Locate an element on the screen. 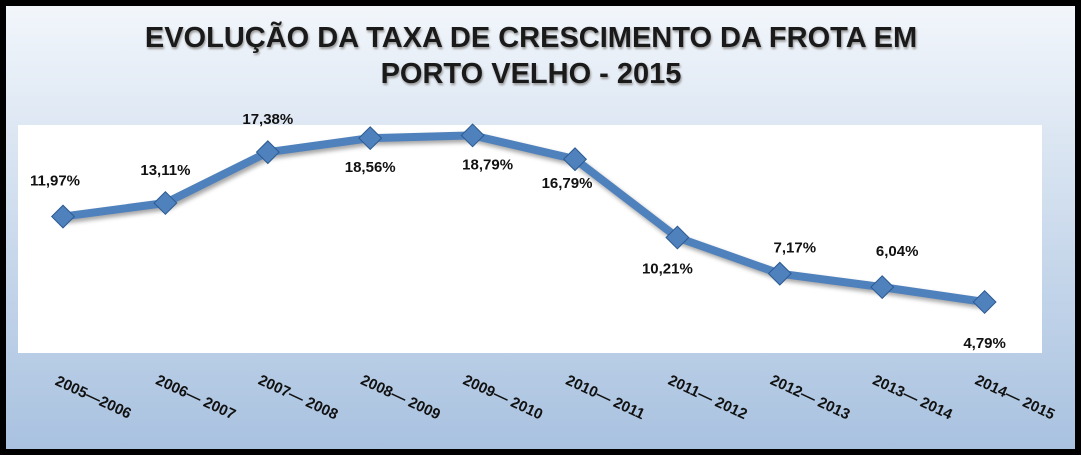 The image size is (1081, 455). data-label: 10,21% is located at coordinates (667, 268).